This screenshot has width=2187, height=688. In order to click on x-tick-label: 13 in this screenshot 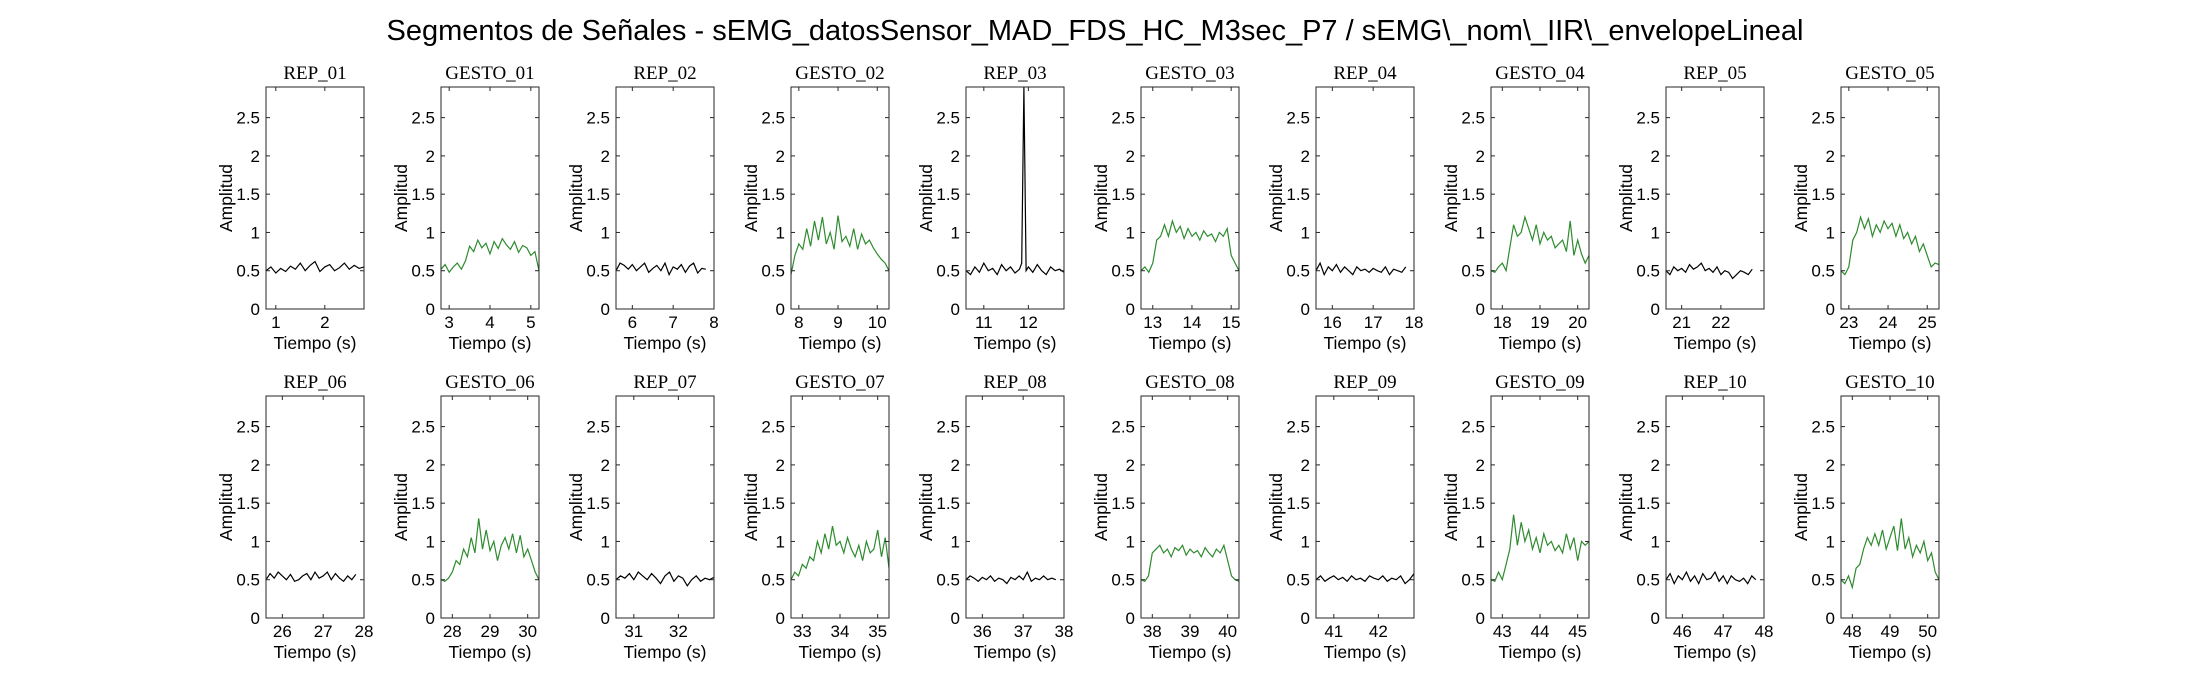, I will do `click(1152, 322)`.